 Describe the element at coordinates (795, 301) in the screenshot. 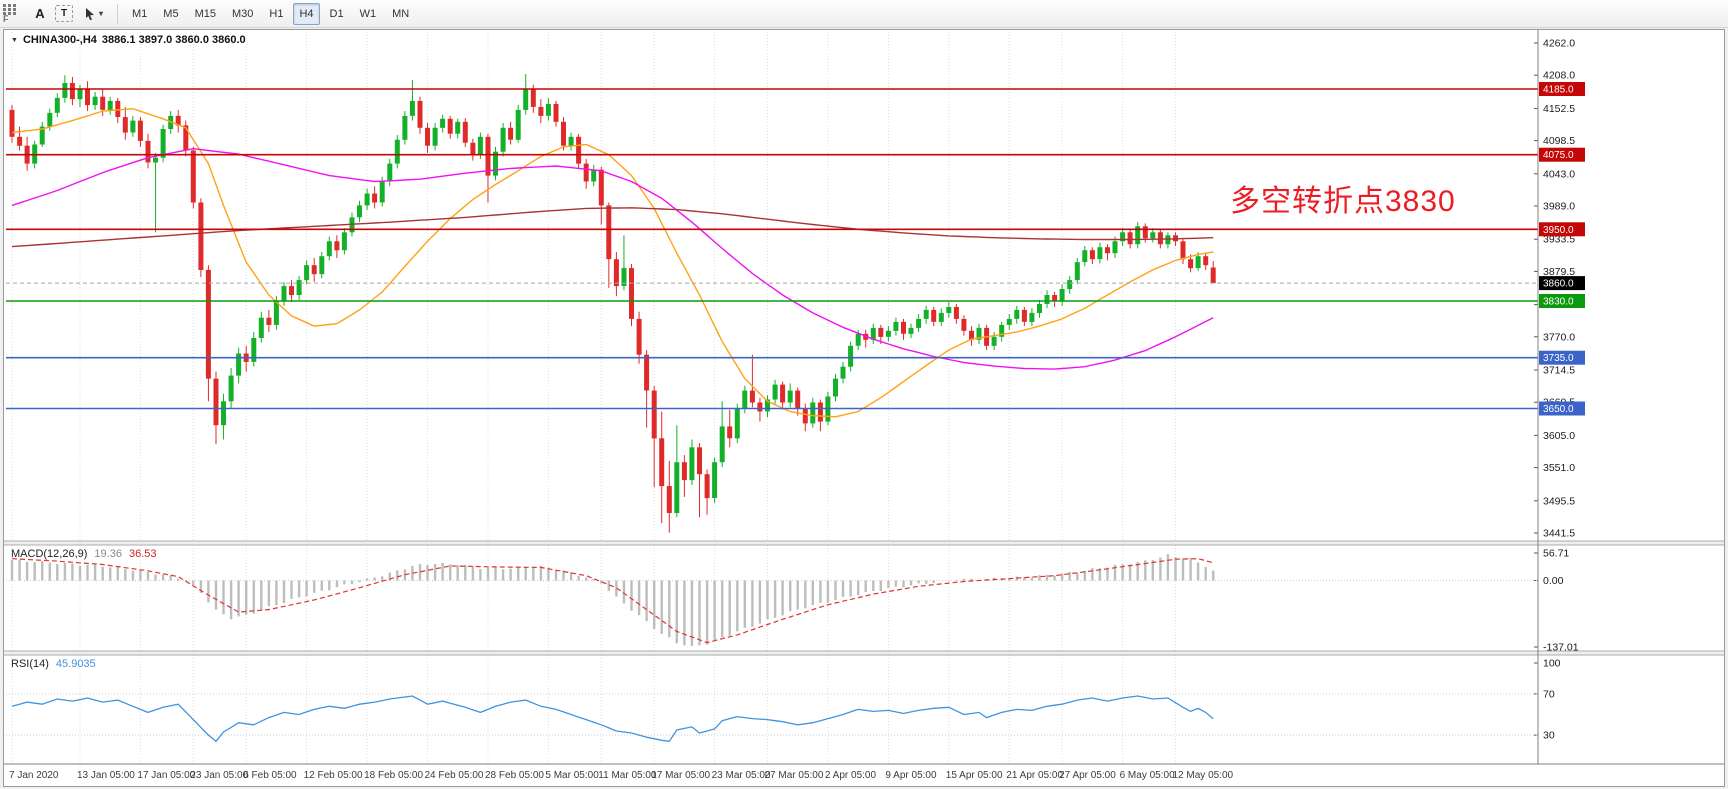

I see `hline-3830.0: 3830.0` at that location.